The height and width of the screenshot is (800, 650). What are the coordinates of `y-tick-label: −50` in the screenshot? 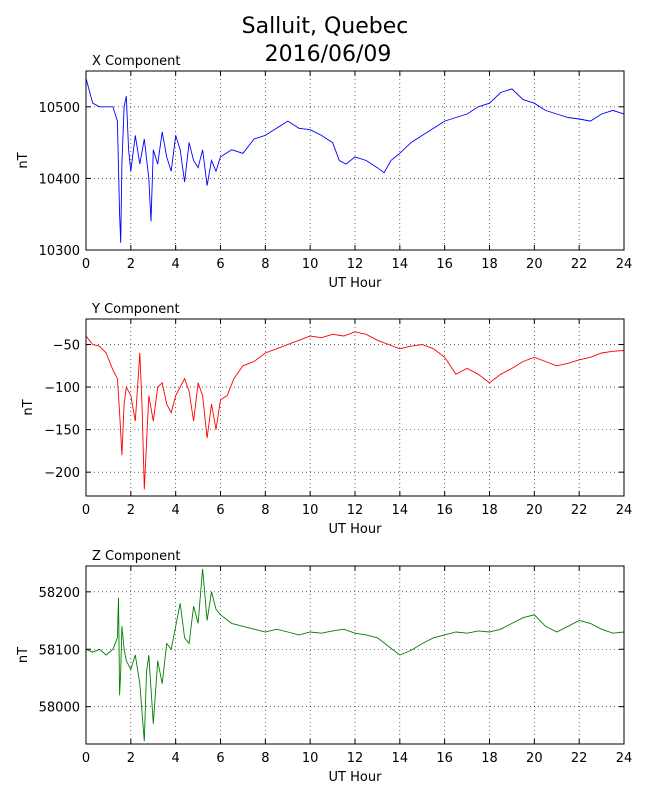 It's located at (66, 346).